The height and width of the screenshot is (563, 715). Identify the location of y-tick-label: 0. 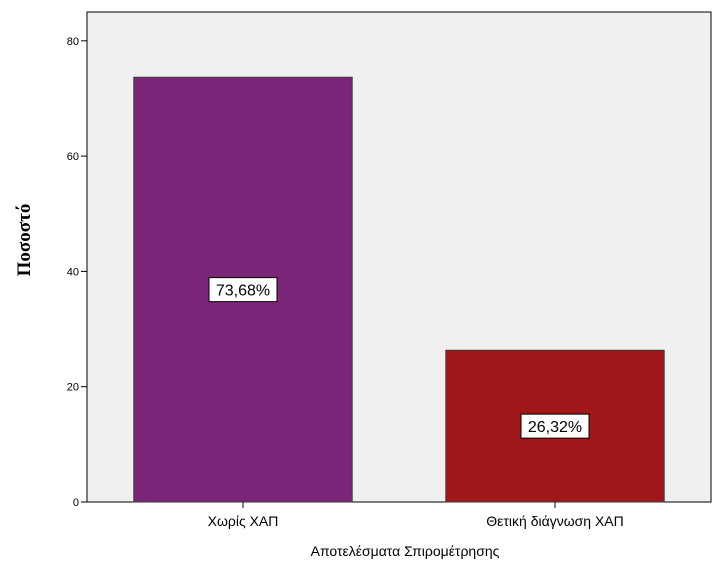
(76, 503).